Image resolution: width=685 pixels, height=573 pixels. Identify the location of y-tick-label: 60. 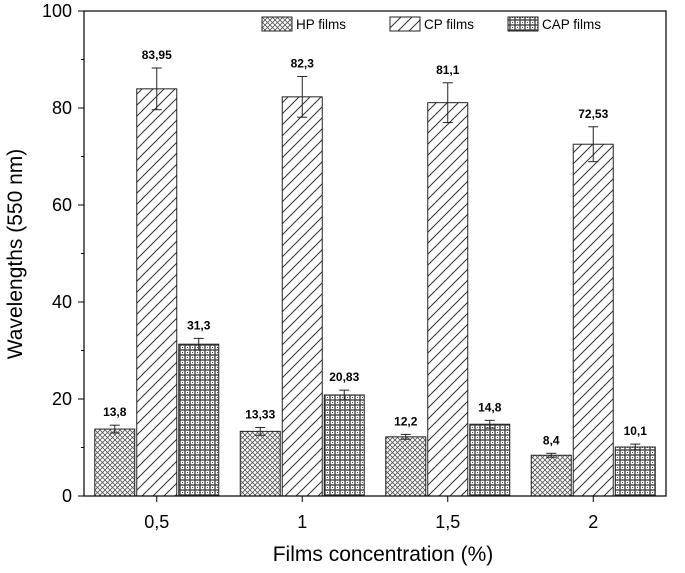
(62, 205).